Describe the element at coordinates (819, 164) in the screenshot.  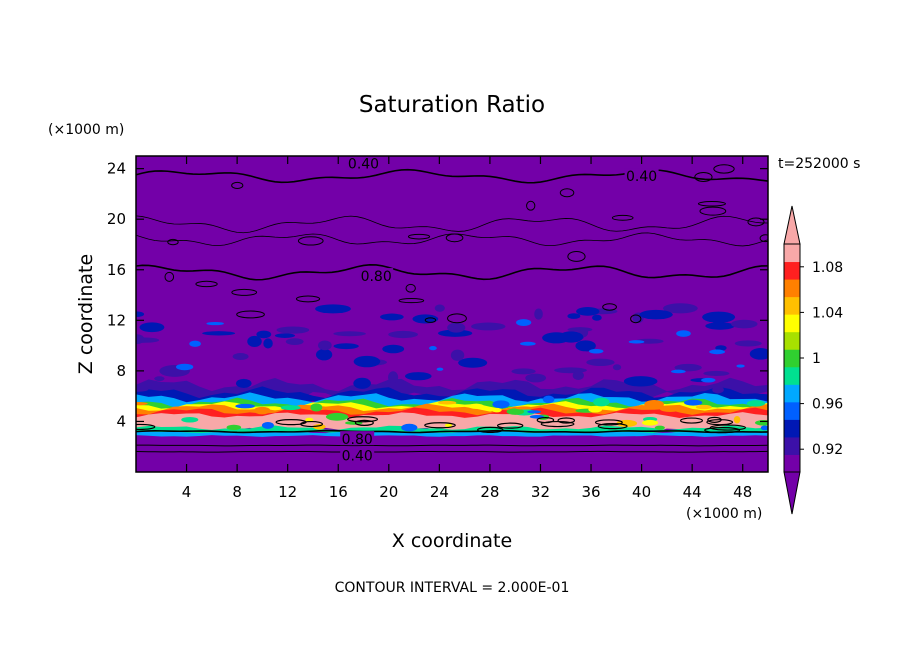
I see `time-label: t=252000 s` at that location.